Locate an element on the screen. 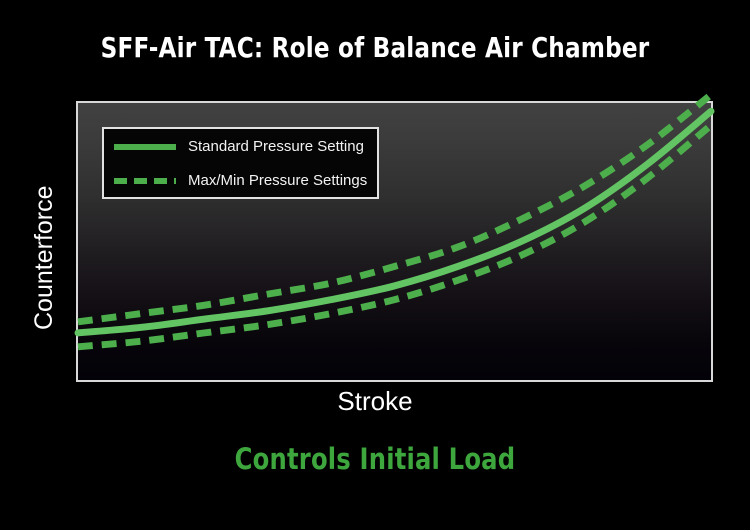  legend-item-maxmin: Max/Min Pressure Settings is located at coordinates (240, 181).